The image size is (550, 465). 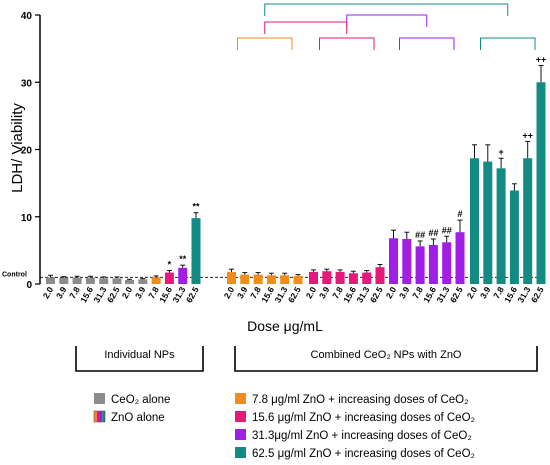 What do you see at coordinates (27, 218) in the screenshot?
I see `y-tick-label: 10` at bounding box center [27, 218].